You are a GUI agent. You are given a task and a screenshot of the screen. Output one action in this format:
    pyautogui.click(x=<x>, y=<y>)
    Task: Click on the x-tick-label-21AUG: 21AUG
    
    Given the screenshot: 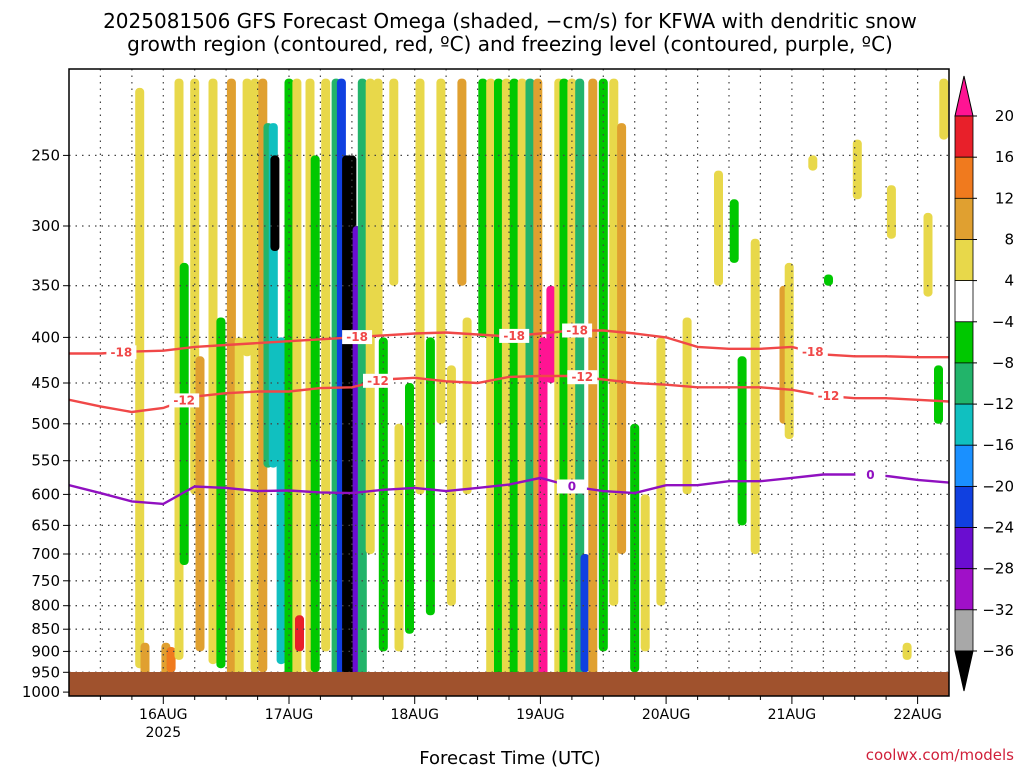 What is the action you would take?
    pyautogui.click(x=792, y=715)
    